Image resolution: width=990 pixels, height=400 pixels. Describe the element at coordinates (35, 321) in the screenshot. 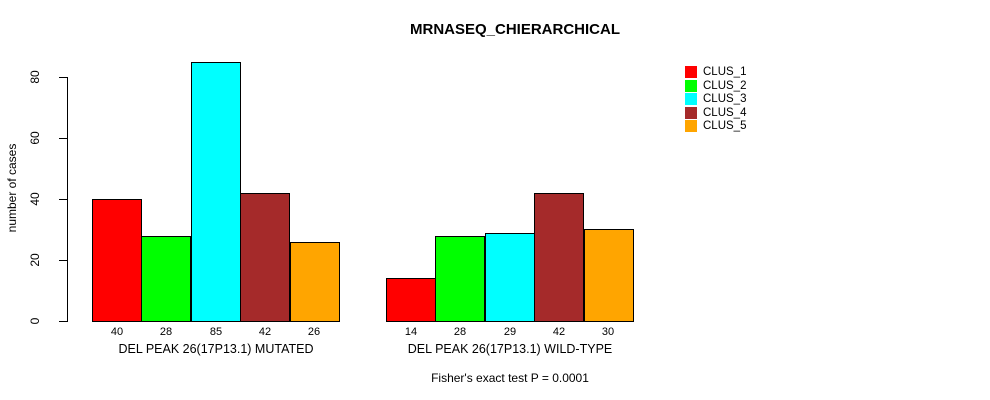

I see `y-tick-label: 0` at that location.